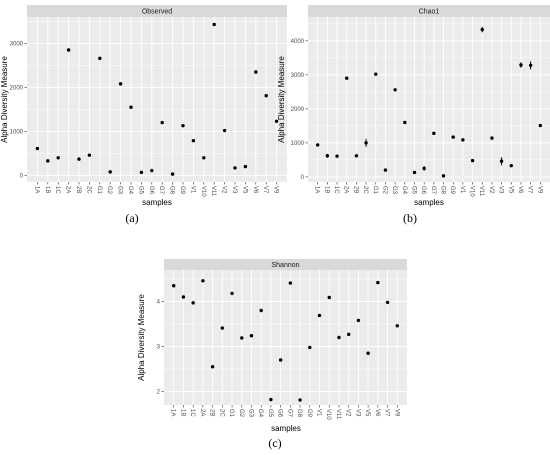 This screenshot has height=455, width=550. I want to click on x-tick-label: V1, so click(192, 190).